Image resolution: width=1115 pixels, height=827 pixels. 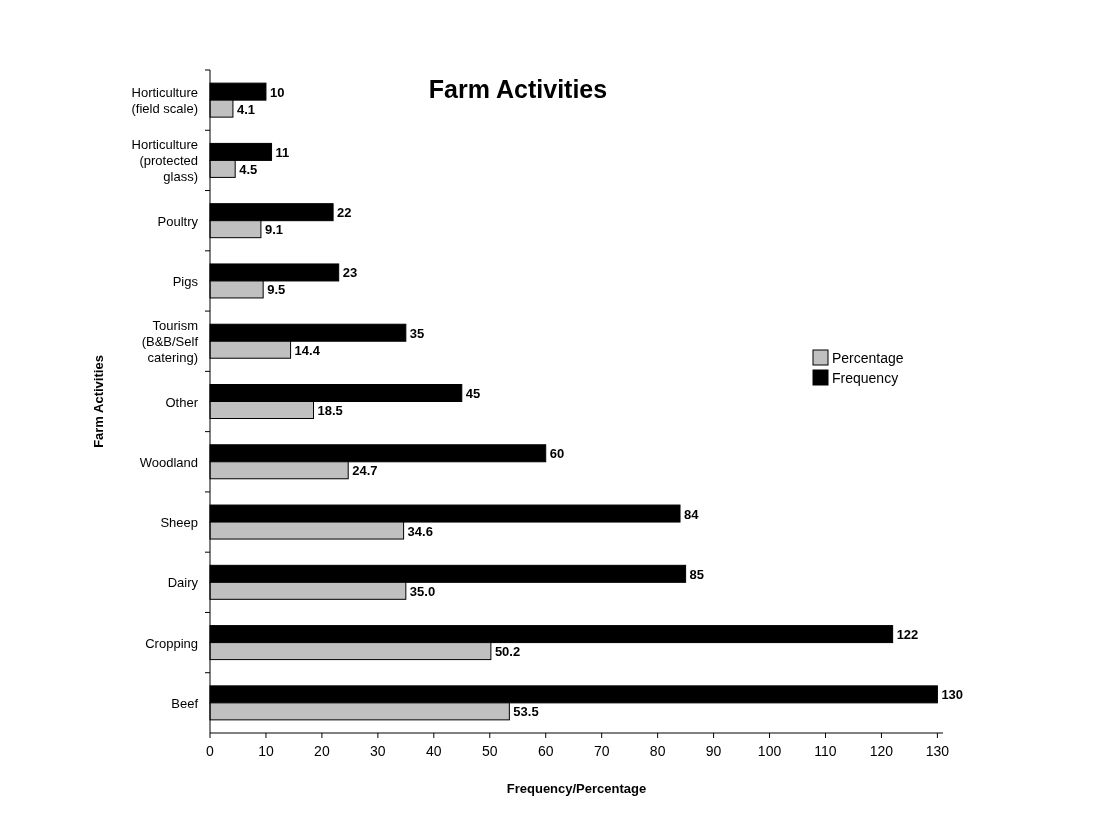 I want to click on data-label: 24.7, so click(x=365, y=471).